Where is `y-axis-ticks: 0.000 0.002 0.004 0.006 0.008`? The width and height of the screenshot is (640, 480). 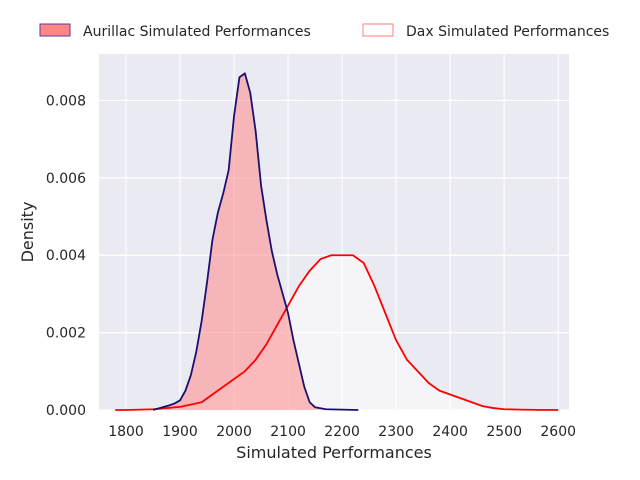 y-axis-ticks: 0.000 0.002 0.004 0.006 0.008 is located at coordinates (66, 256).